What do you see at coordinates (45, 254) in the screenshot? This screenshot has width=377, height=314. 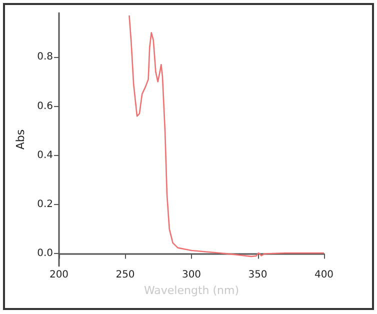 I see `y-tick-label: 0.0` at bounding box center [45, 254].